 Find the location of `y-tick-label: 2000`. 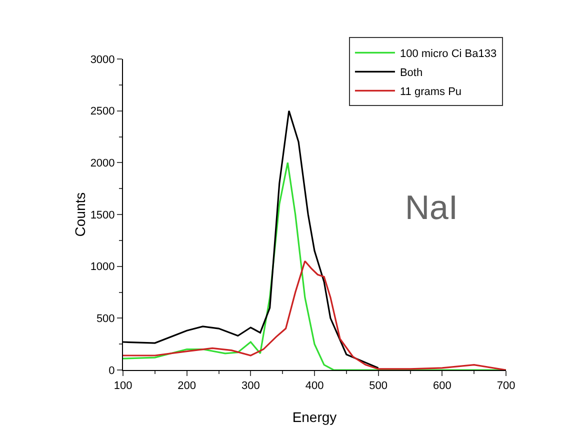

y-tick-label: 2000 is located at coordinates (102, 164).